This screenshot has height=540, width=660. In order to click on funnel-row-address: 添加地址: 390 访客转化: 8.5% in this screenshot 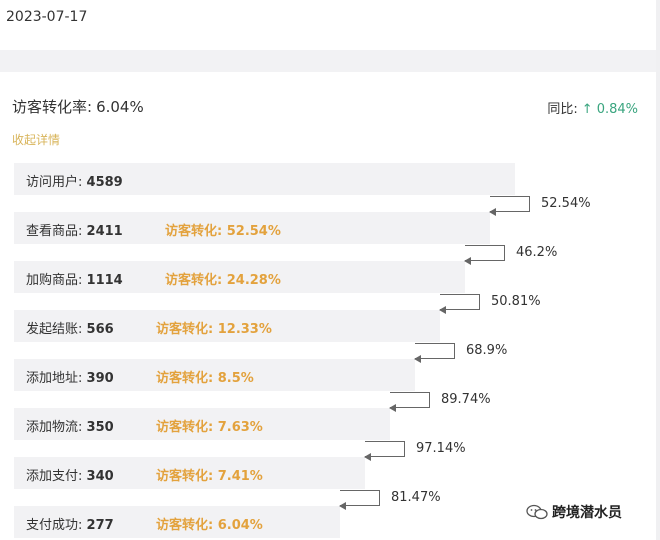, I will do `click(214, 375)`.